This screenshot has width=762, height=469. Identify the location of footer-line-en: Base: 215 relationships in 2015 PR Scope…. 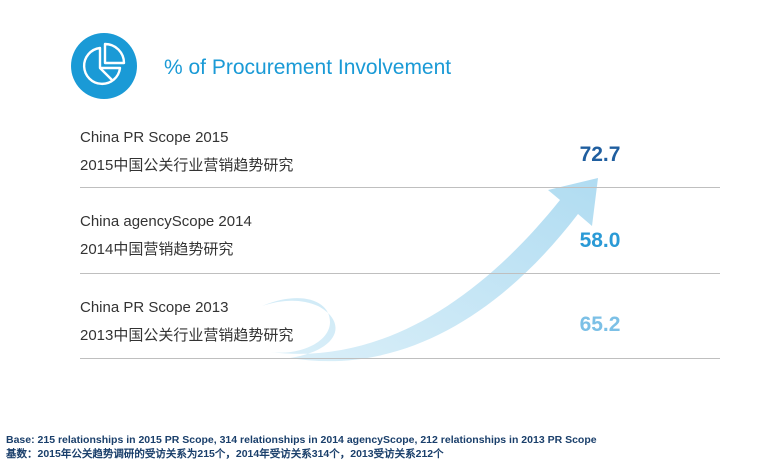
(301, 440).